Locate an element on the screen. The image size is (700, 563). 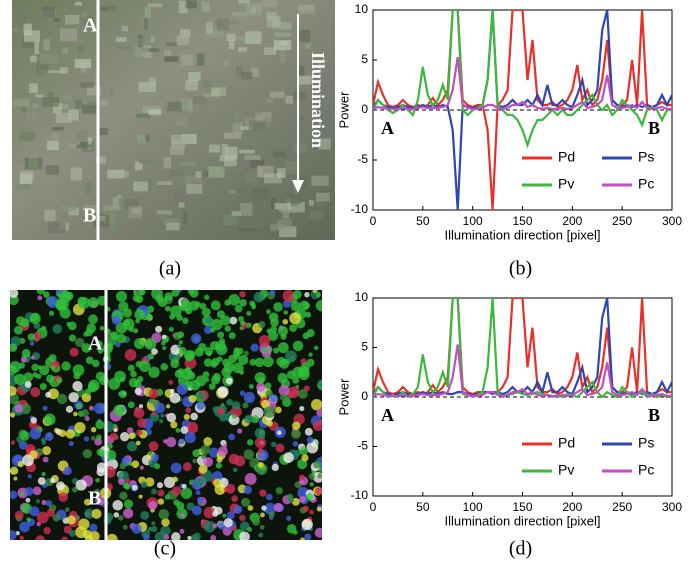
caption: (b) is located at coordinates (520, 269).